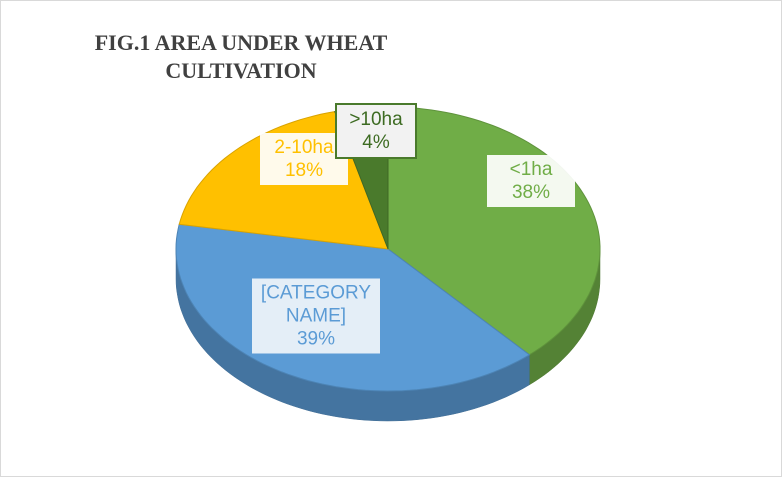 This screenshot has width=782, height=477. Describe the element at coordinates (316, 339) in the screenshot. I see `data-label-value: 39%` at that location.